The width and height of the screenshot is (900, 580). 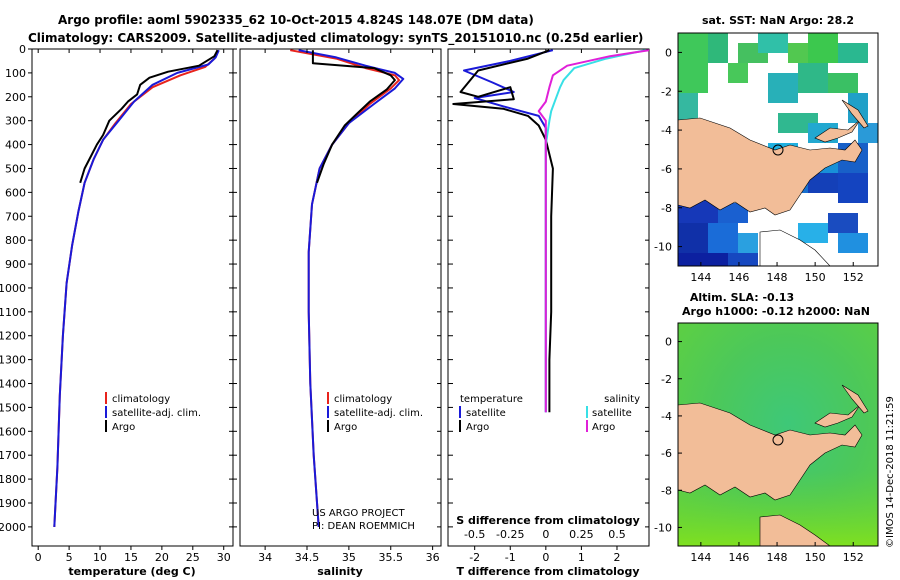 What do you see at coordinates (224, 557) in the screenshot?
I see `x-tick-label: 30` at bounding box center [224, 557].